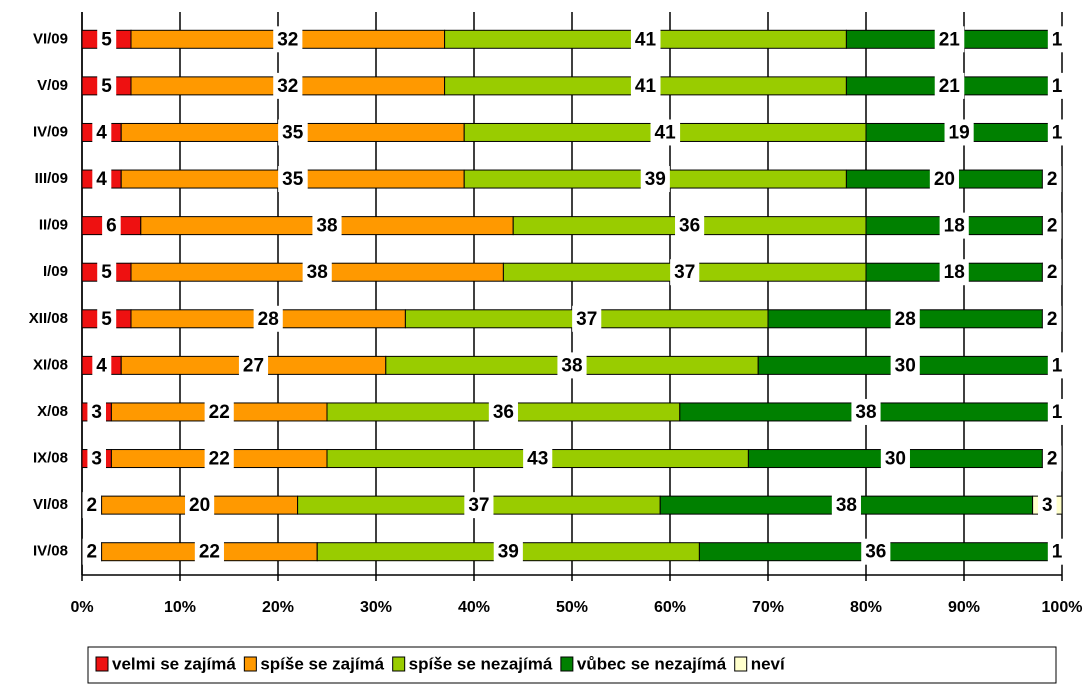 The image size is (1091, 686). I want to click on data-label-group: 36, so click(503, 411).